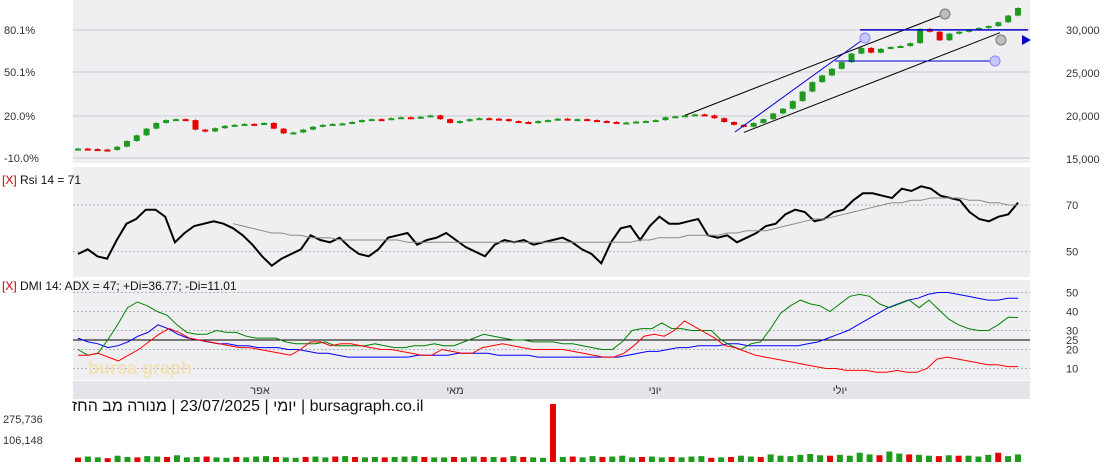  I want to click on trendline-handle, so click(1001, 40).